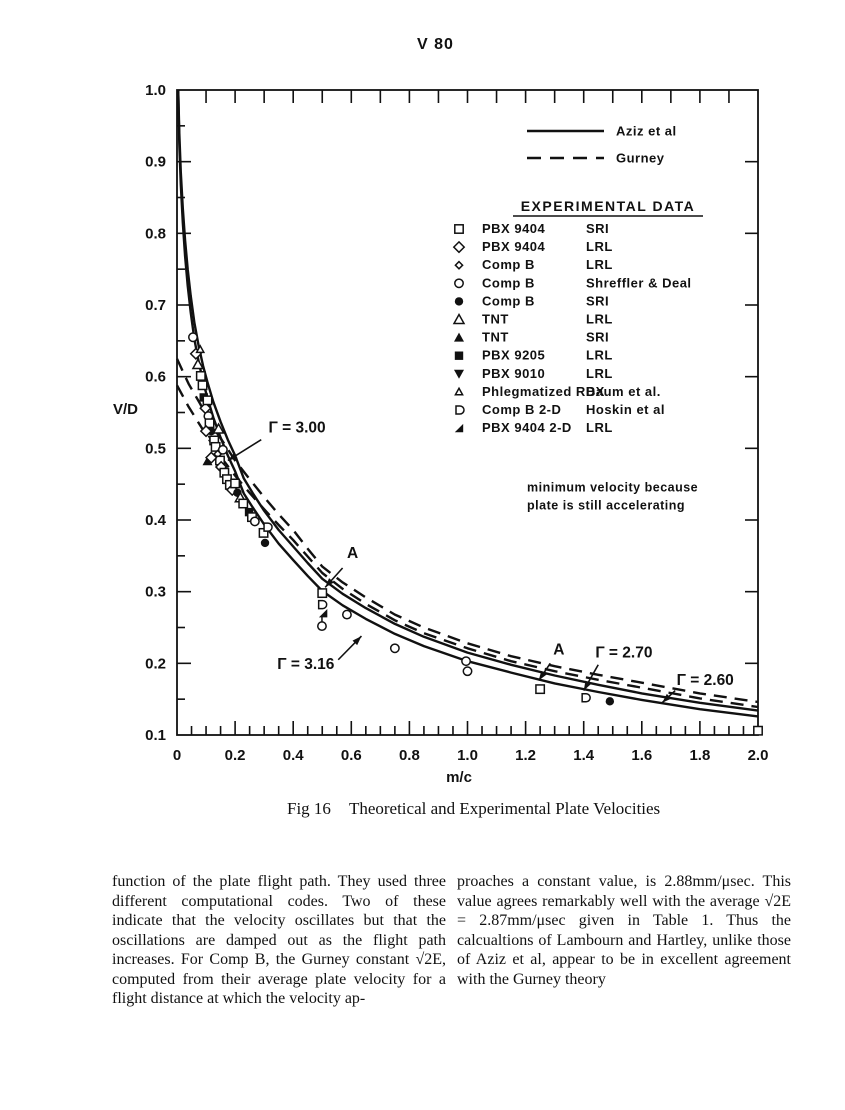 The height and width of the screenshot is (1110, 845). I want to click on annotation: Γ = 2.60, so click(697, 688).